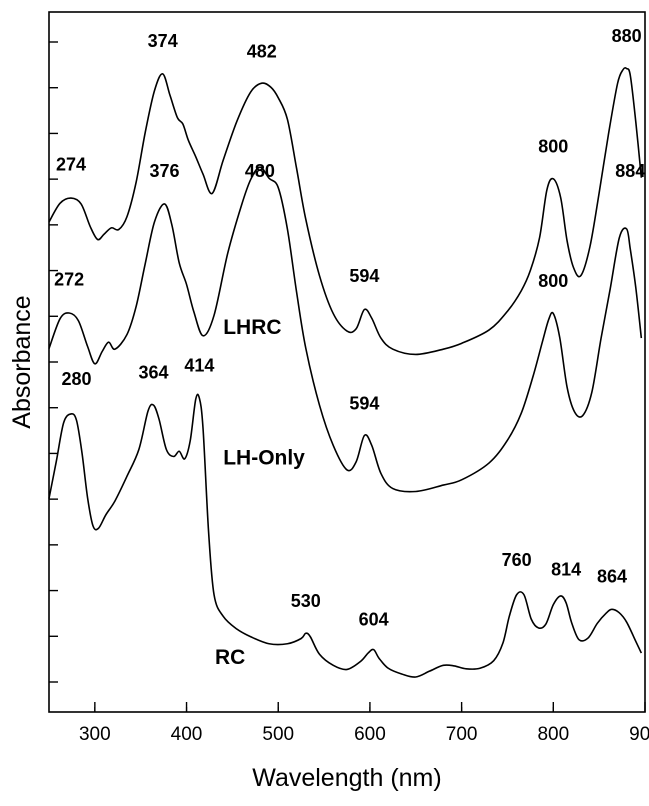 The width and height of the screenshot is (649, 806). What do you see at coordinates (165, 171) in the screenshot?
I see `peak-label: 376` at bounding box center [165, 171].